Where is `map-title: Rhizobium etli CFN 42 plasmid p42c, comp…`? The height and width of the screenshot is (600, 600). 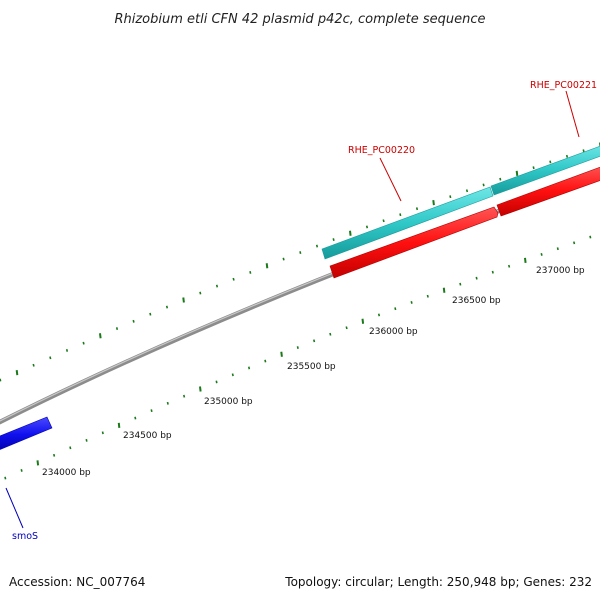 map-title: Rhizobium etli CFN 42 plasmid p42c, comp… is located at coordinates (299, 19).